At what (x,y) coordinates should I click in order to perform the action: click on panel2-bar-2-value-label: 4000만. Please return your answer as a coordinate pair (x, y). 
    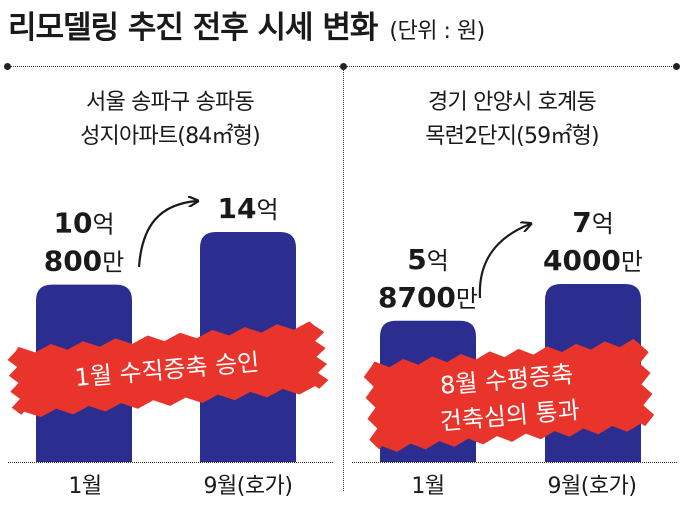
    Looking at the image, I should click on (593, 260).